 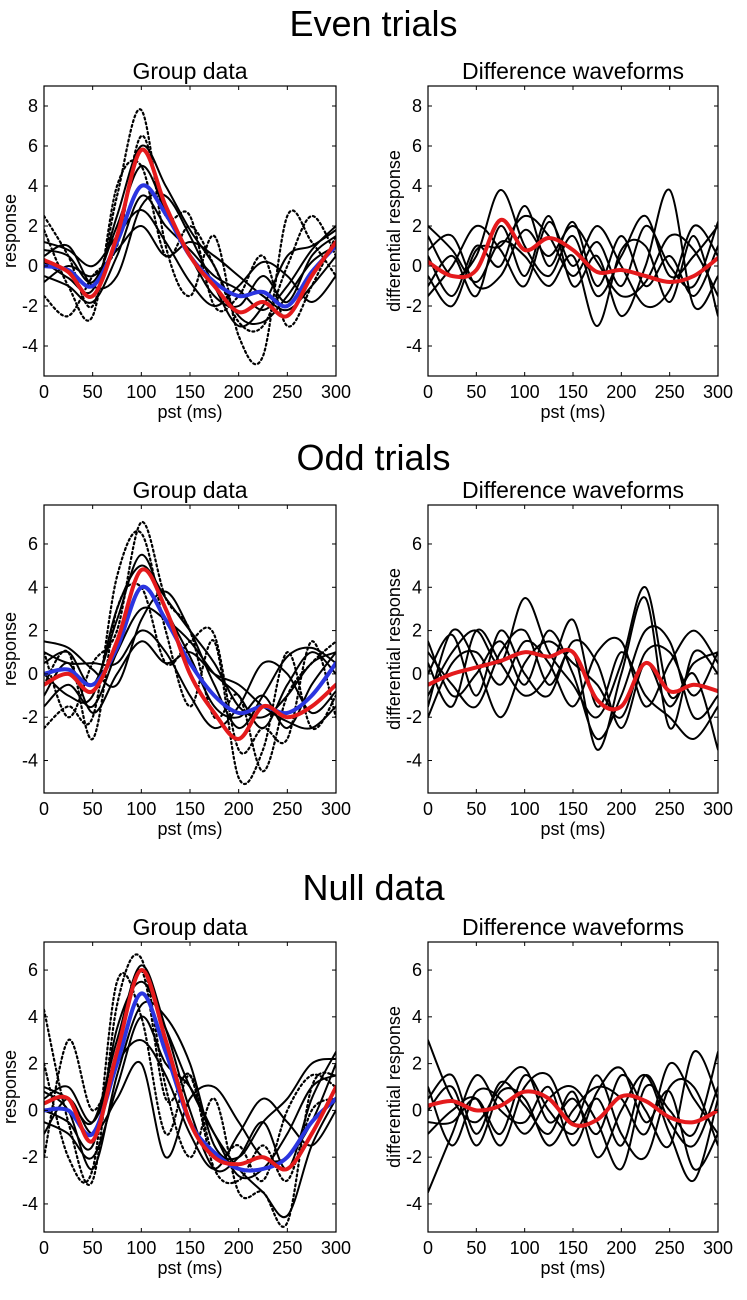 What do you see at coordinates (190, 71) in the screenshot?
I see `panel-title-even-group: Group data` at bounding box center [190, 71].